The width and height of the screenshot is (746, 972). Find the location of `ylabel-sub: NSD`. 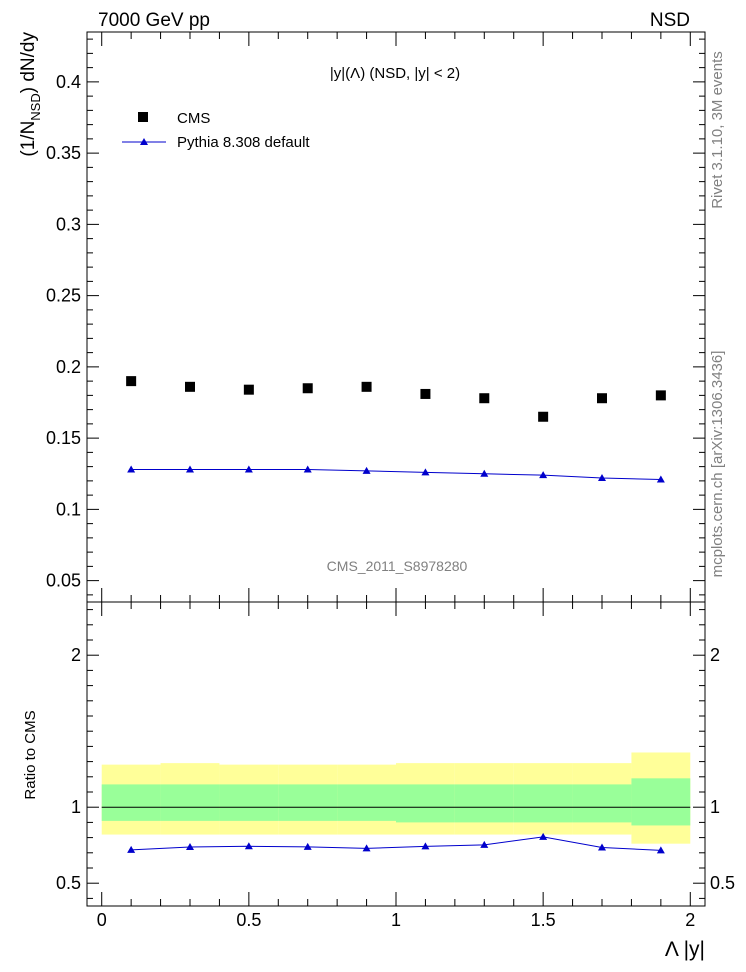

ylabel-sub: NSD is located at coordinates (35, 106).